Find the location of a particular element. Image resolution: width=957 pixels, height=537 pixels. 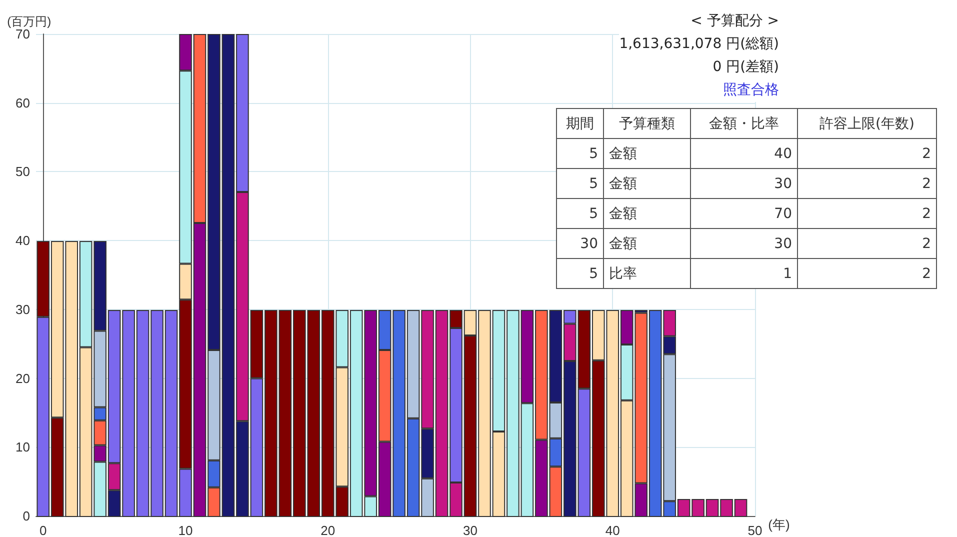

x-axis-title: (年) is located at coordinates (779, 524).